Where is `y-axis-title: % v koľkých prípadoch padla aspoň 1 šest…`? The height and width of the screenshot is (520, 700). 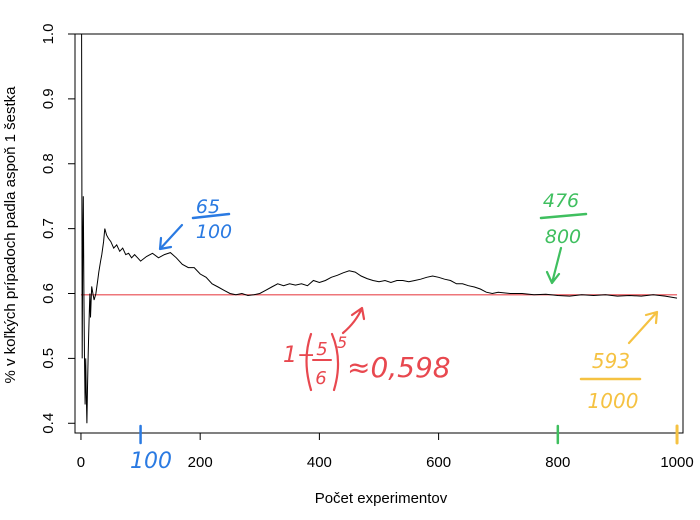 y-axis-title: % v koľkých prípadoch padla aspoň 1 šest… is located at coordinates (10, 235).